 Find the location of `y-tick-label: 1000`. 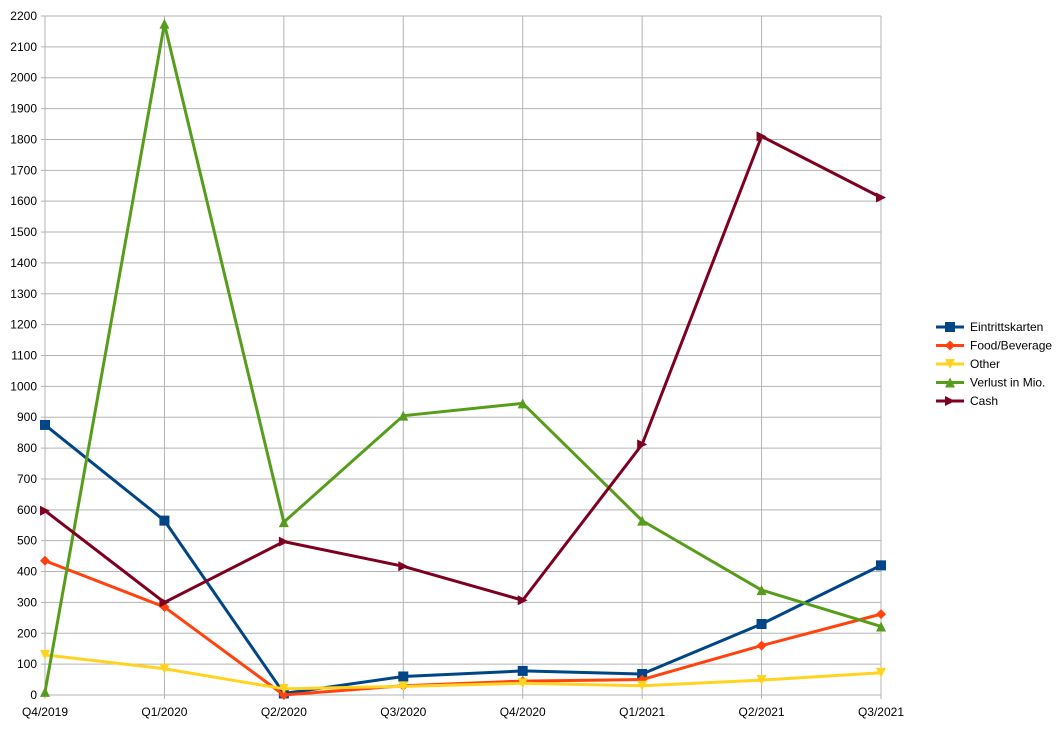

y-tick-label: 1000 is located at coordinates (23, 386).